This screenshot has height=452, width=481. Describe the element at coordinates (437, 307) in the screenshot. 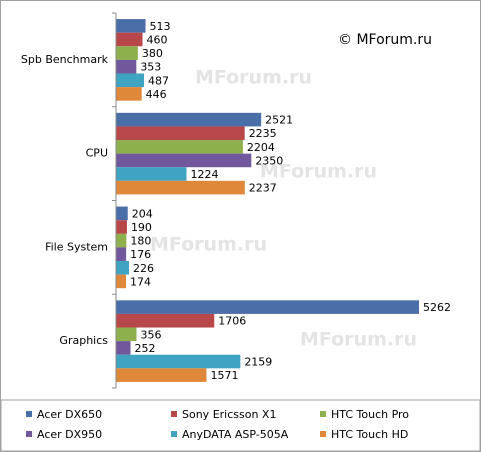

I see `data-label: 5262` at that location.